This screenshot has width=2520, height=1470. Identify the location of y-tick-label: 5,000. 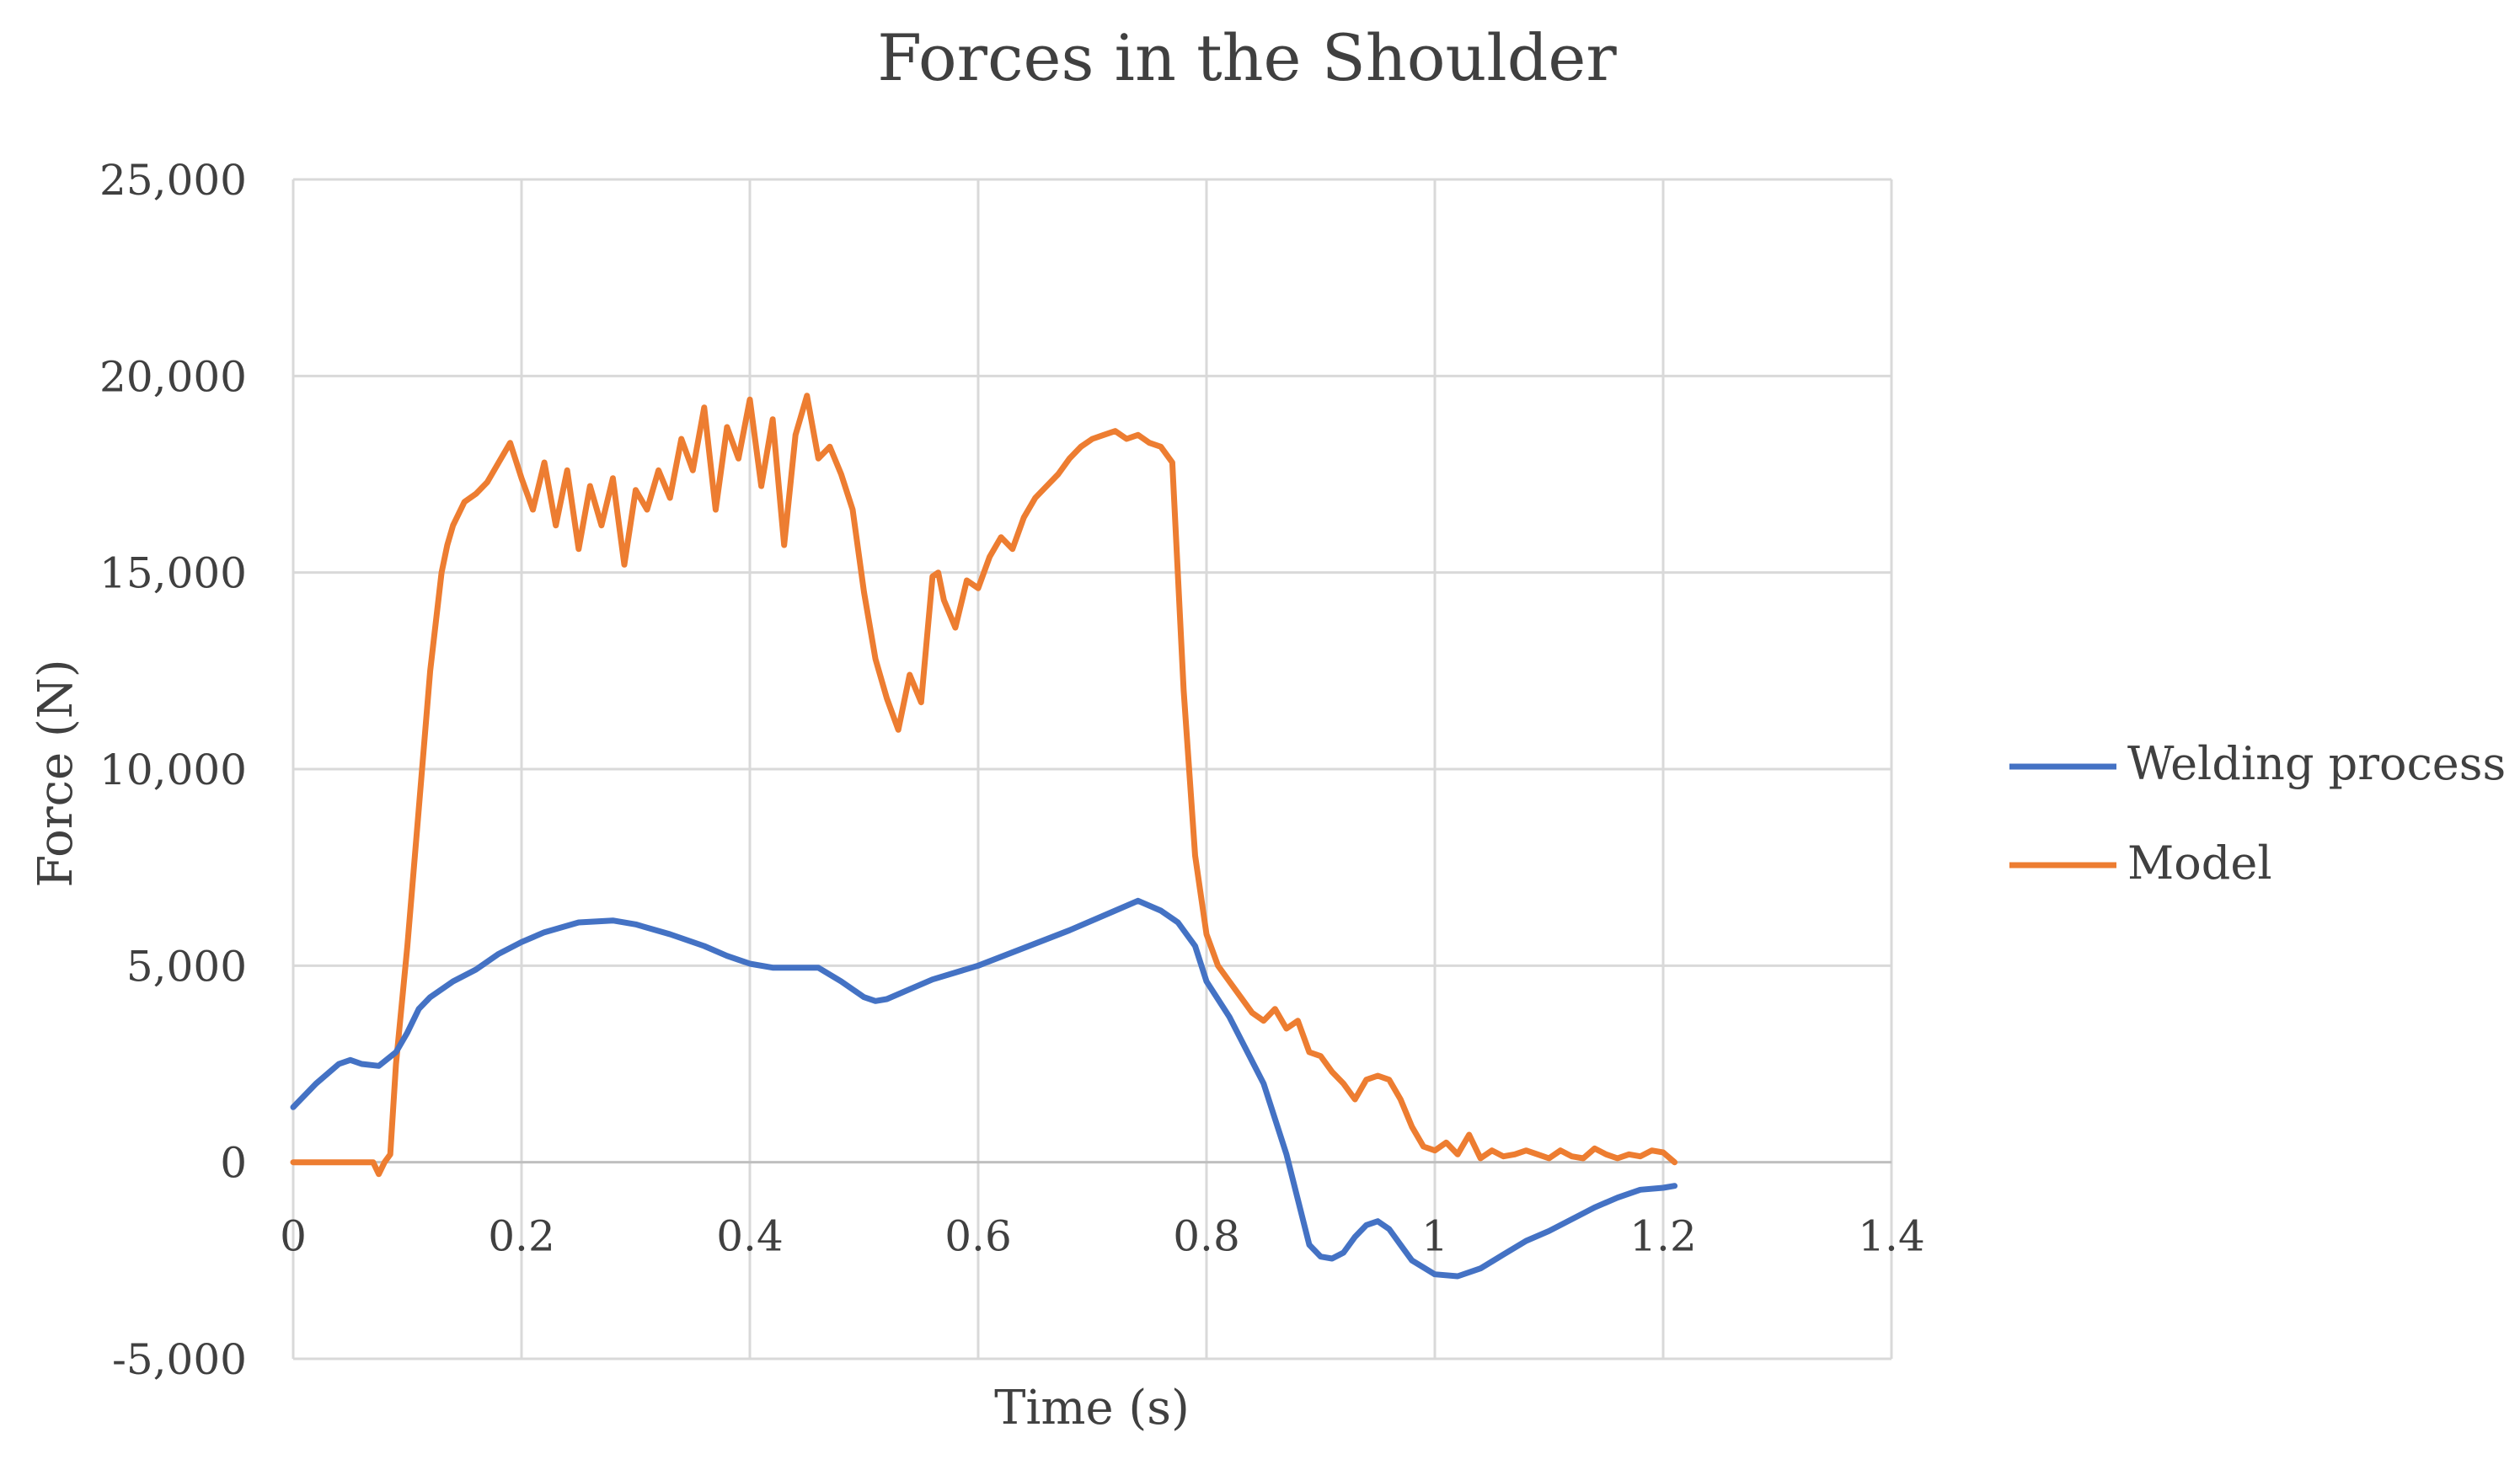
(186, 967).